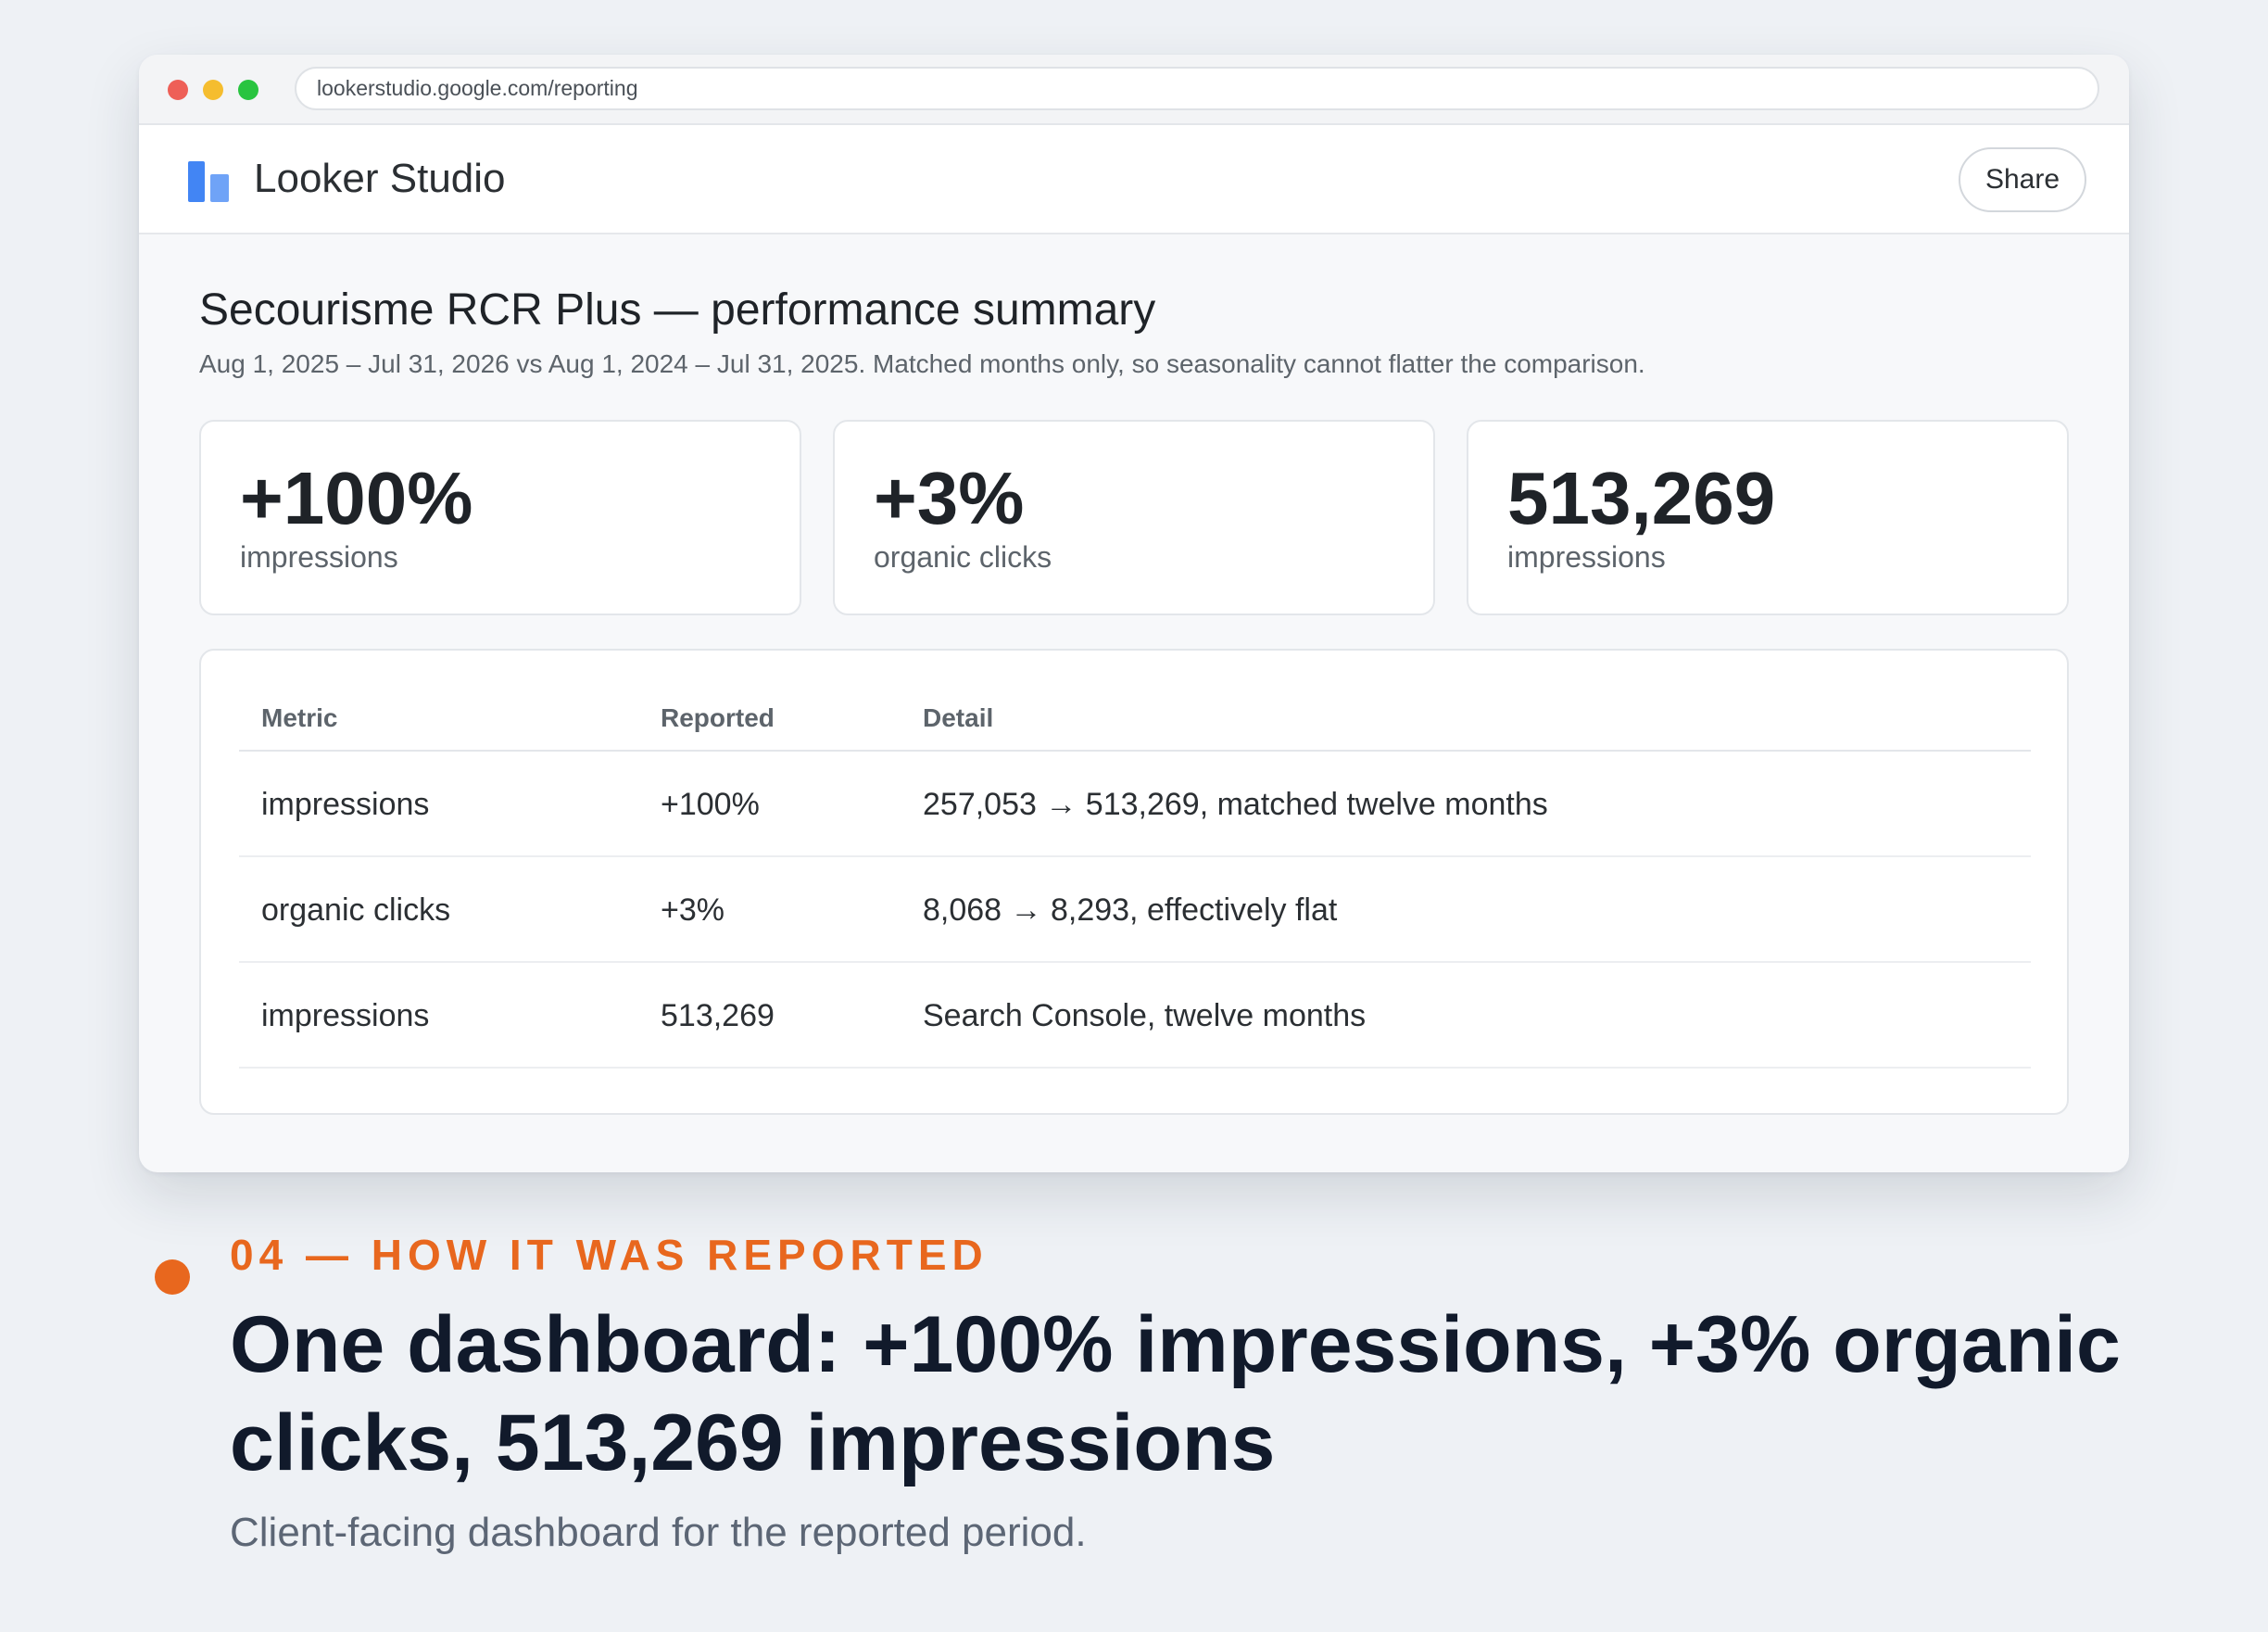 The height and width of the screenshot is (1632, 2268). Describe the element at coordinates (356, 498) in the screenshot. I see `kpi-value: +100%` at that location.